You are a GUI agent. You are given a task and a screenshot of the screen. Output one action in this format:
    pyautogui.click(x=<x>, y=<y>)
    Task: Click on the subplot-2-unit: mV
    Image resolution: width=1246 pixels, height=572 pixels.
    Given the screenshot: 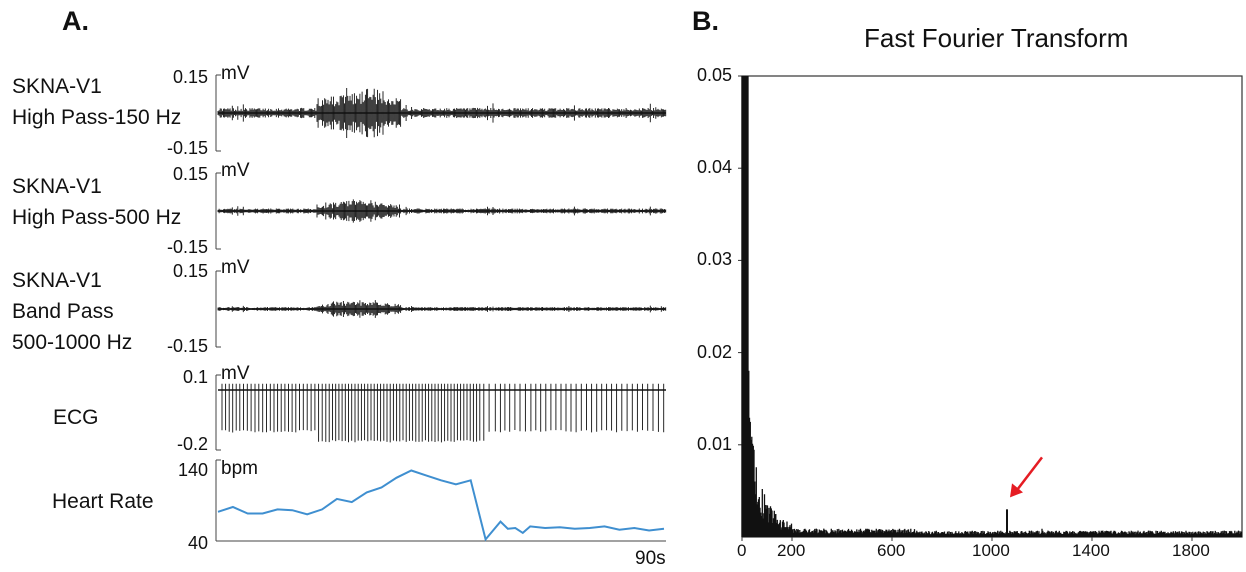 What is the action you would take?
    pyautogui.click(x=235, y=170)
    